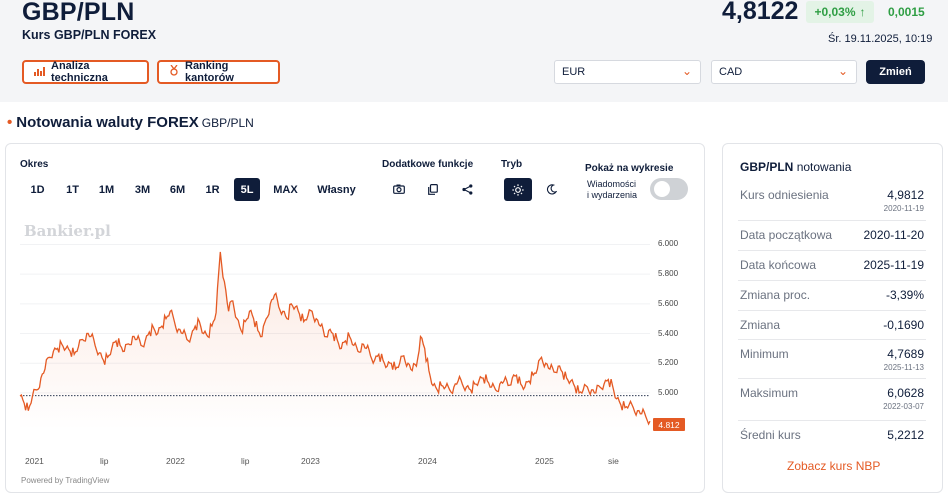 The width and height of the screenshot is (948, 493). Describe the element at coordinates (767, 167) in the screenshot. I see `stats-title-pair: GBP/PLN` at that location.